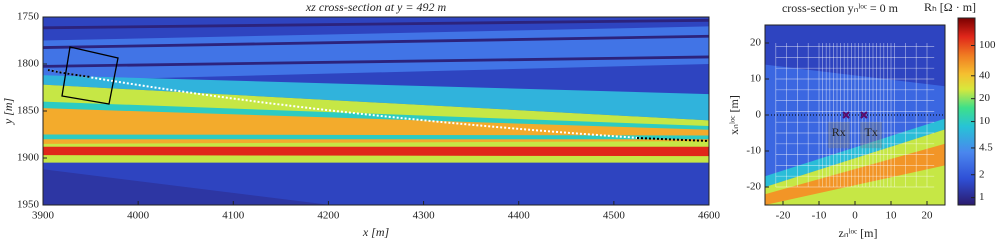 The width and height of the screenshot is (997, 248). I want to click on colorbar-tick-label: 20, so click(985, 98).